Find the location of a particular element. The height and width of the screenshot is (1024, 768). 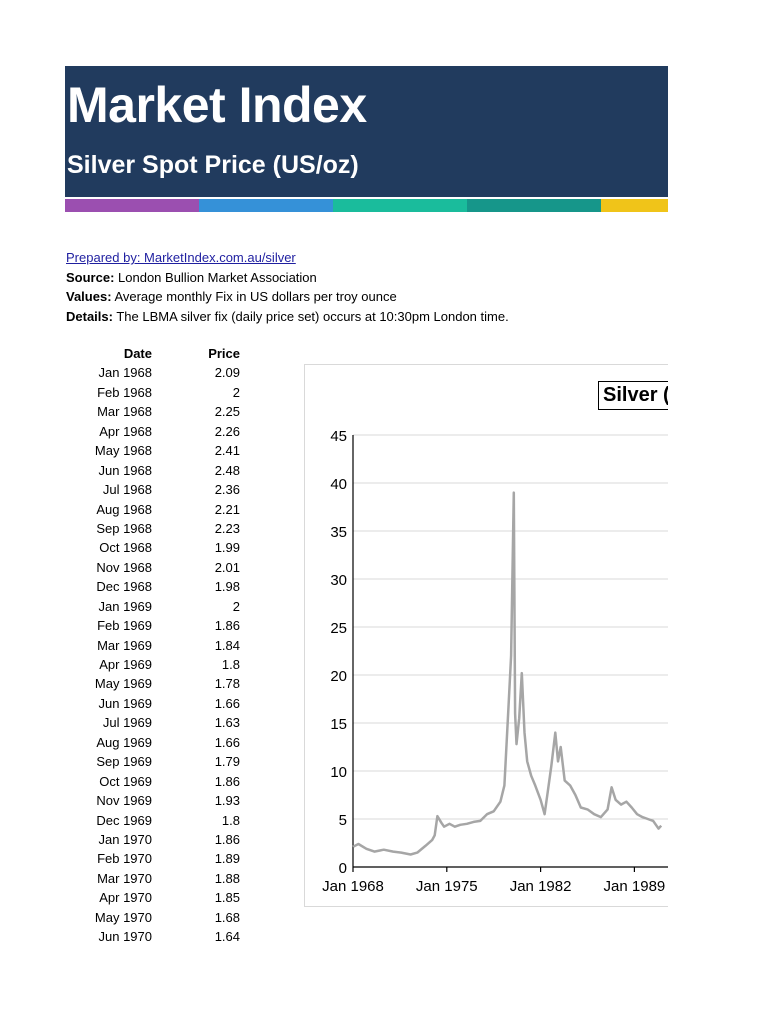

price-cell: 2 is located at coordinates (236, 606).